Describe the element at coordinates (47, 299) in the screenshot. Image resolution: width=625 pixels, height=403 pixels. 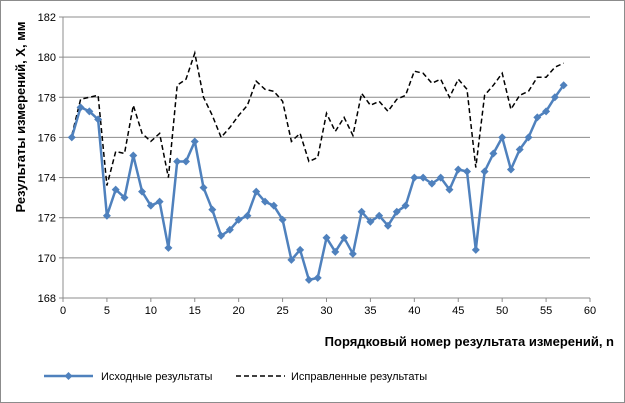
I see `y-tick-label: 168` at that location.